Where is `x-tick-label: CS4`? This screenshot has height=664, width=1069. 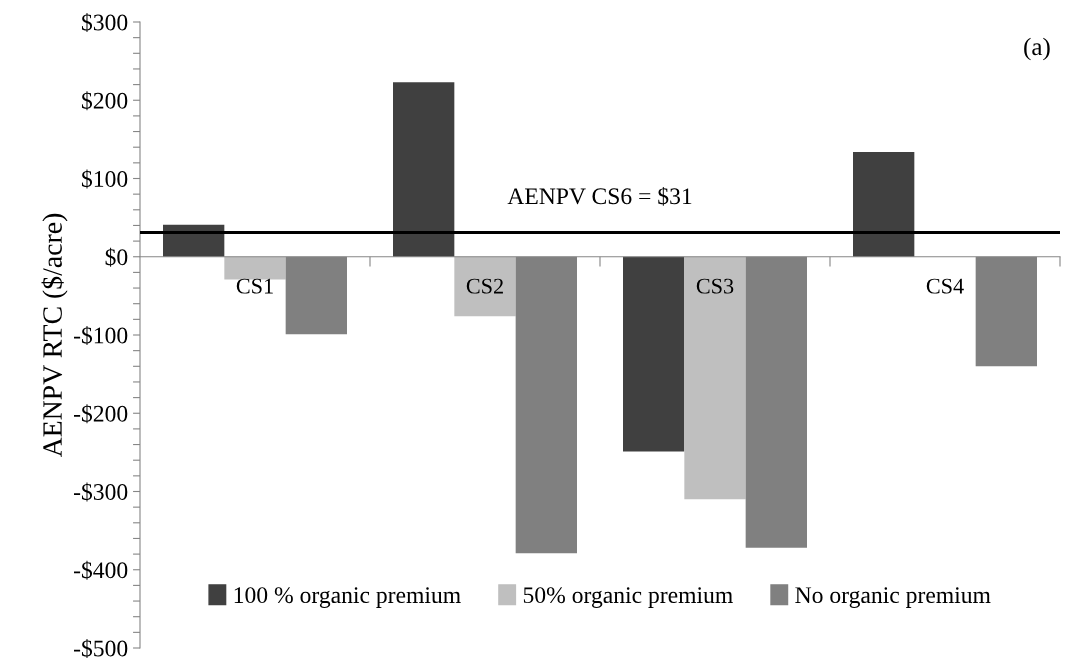 x-tick-label: CS4 is located at coordinates (945, 286).